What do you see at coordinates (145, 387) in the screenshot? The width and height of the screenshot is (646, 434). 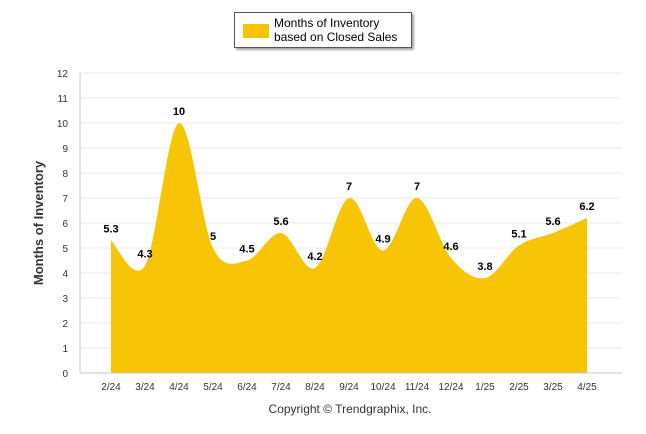 I see `x-tick-label: 3/24` at bounding box center [145, 387].